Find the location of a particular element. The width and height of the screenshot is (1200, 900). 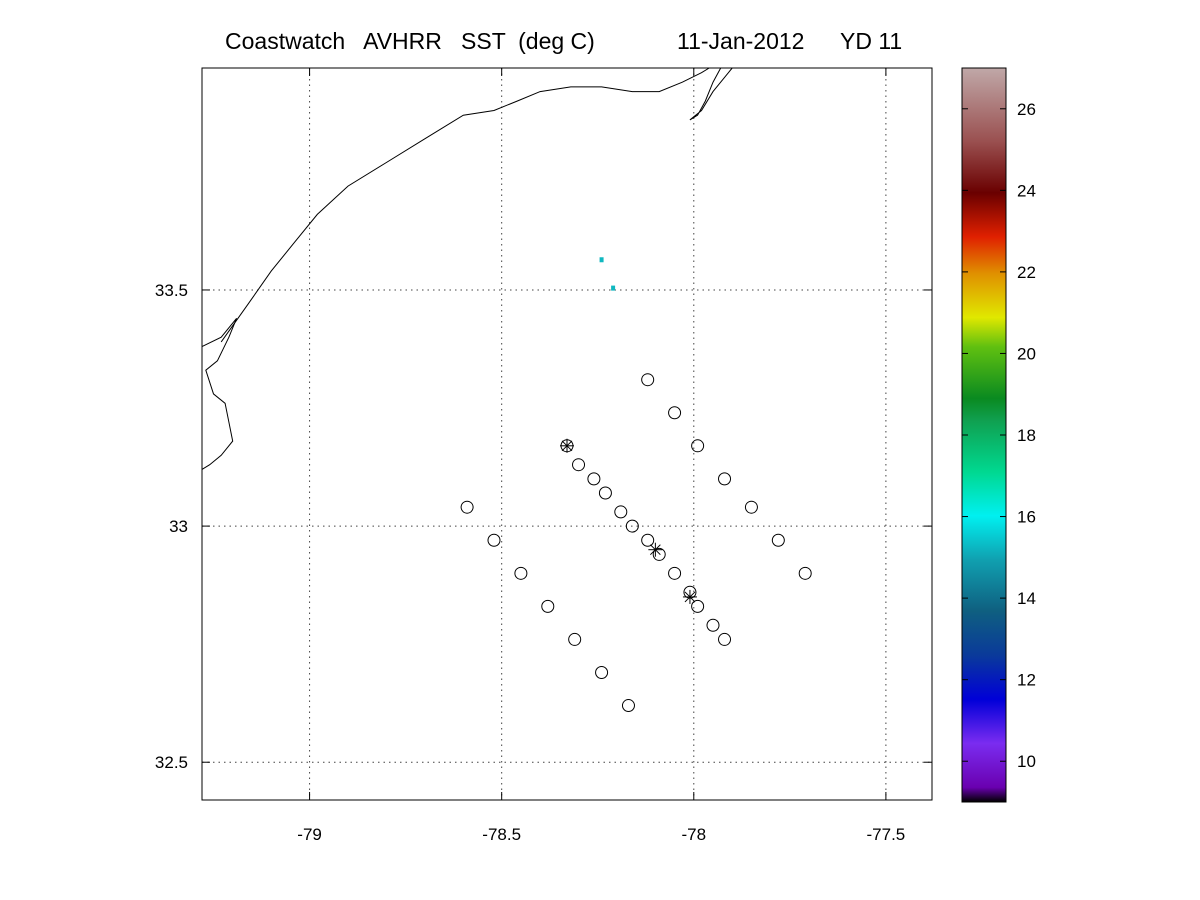

colorbar-tick-label: 18 is located at coordinates (1026, 435).